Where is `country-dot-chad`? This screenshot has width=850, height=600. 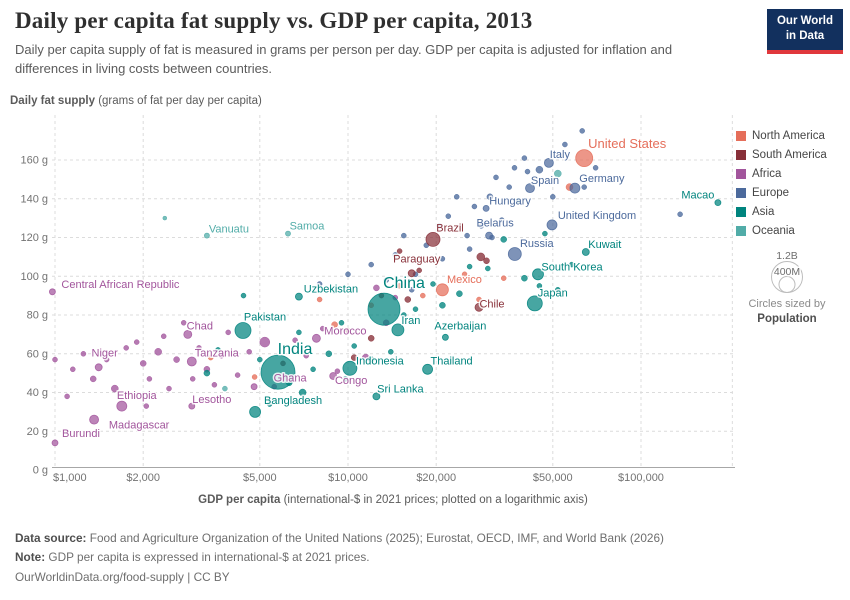
country-dot-chad is located at coordinates (188, 334).